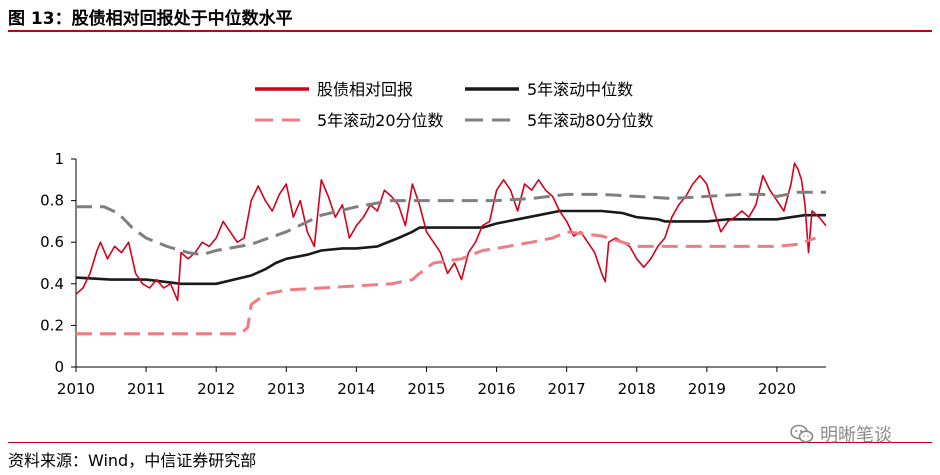  I want to click on y-tick-label: 0.6, so click(52, 242).